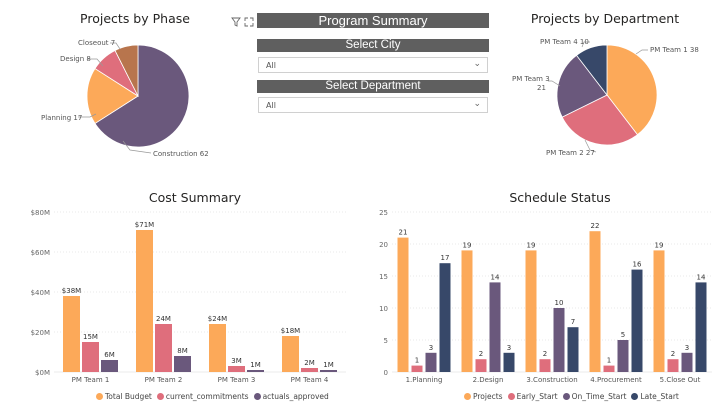  Describe the element at coordinates (417, 361) in the screenshot. I see `data-label: 1` at that location.